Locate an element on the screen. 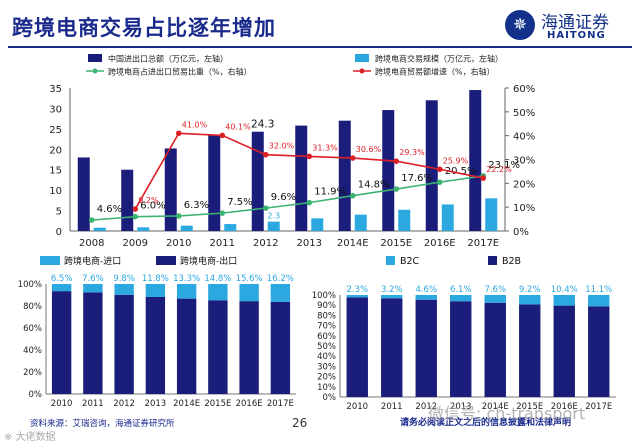 The height and width of the screenshot is (443, 640). right-tick-label: 50% is located at coordinates (524, 113).